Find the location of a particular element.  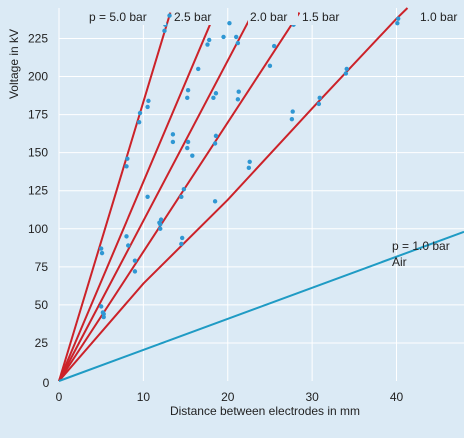

series-label-5-0-bar: p = 5.0 bar is located at coordinates (118, 17).